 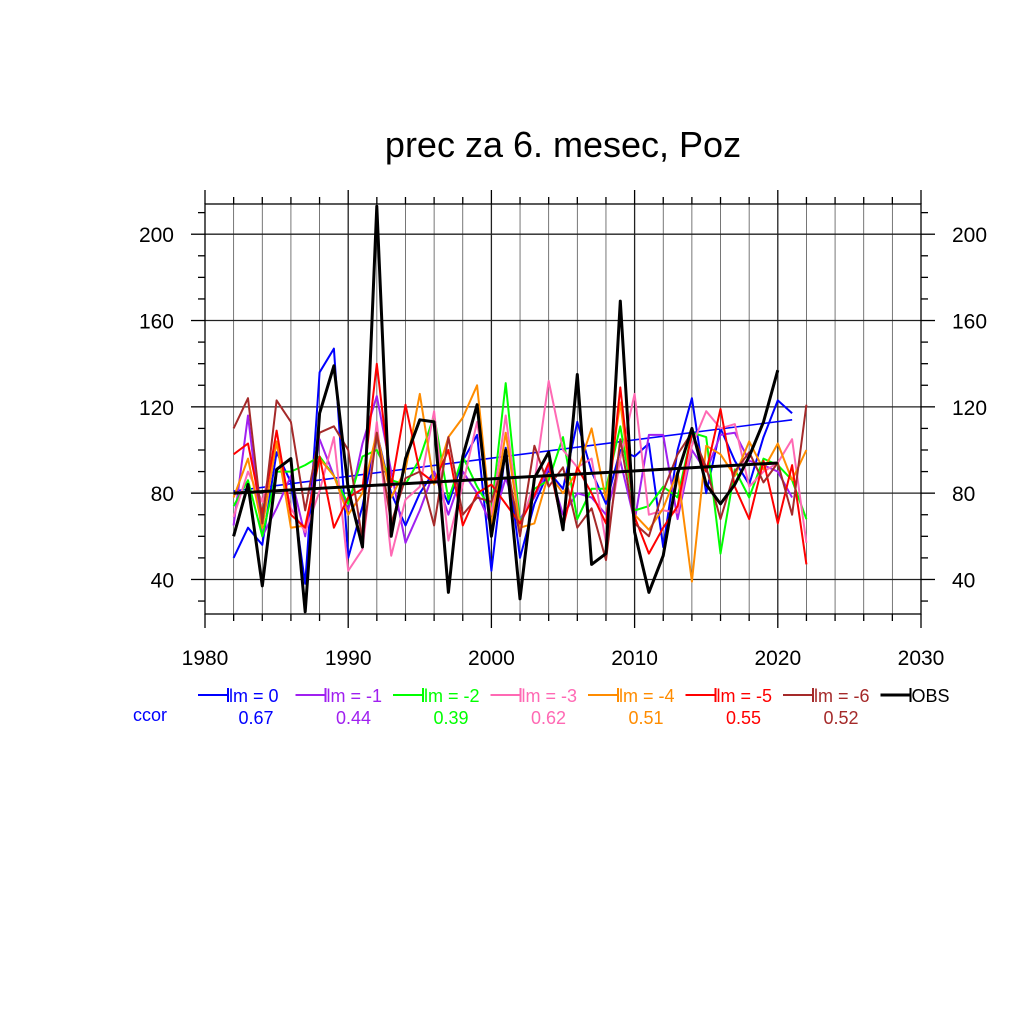 What do you see at coordinates (353, 718) in the screenshot?
I see `legend-ccor-value: 0.44` at bounding box center [353, 718].